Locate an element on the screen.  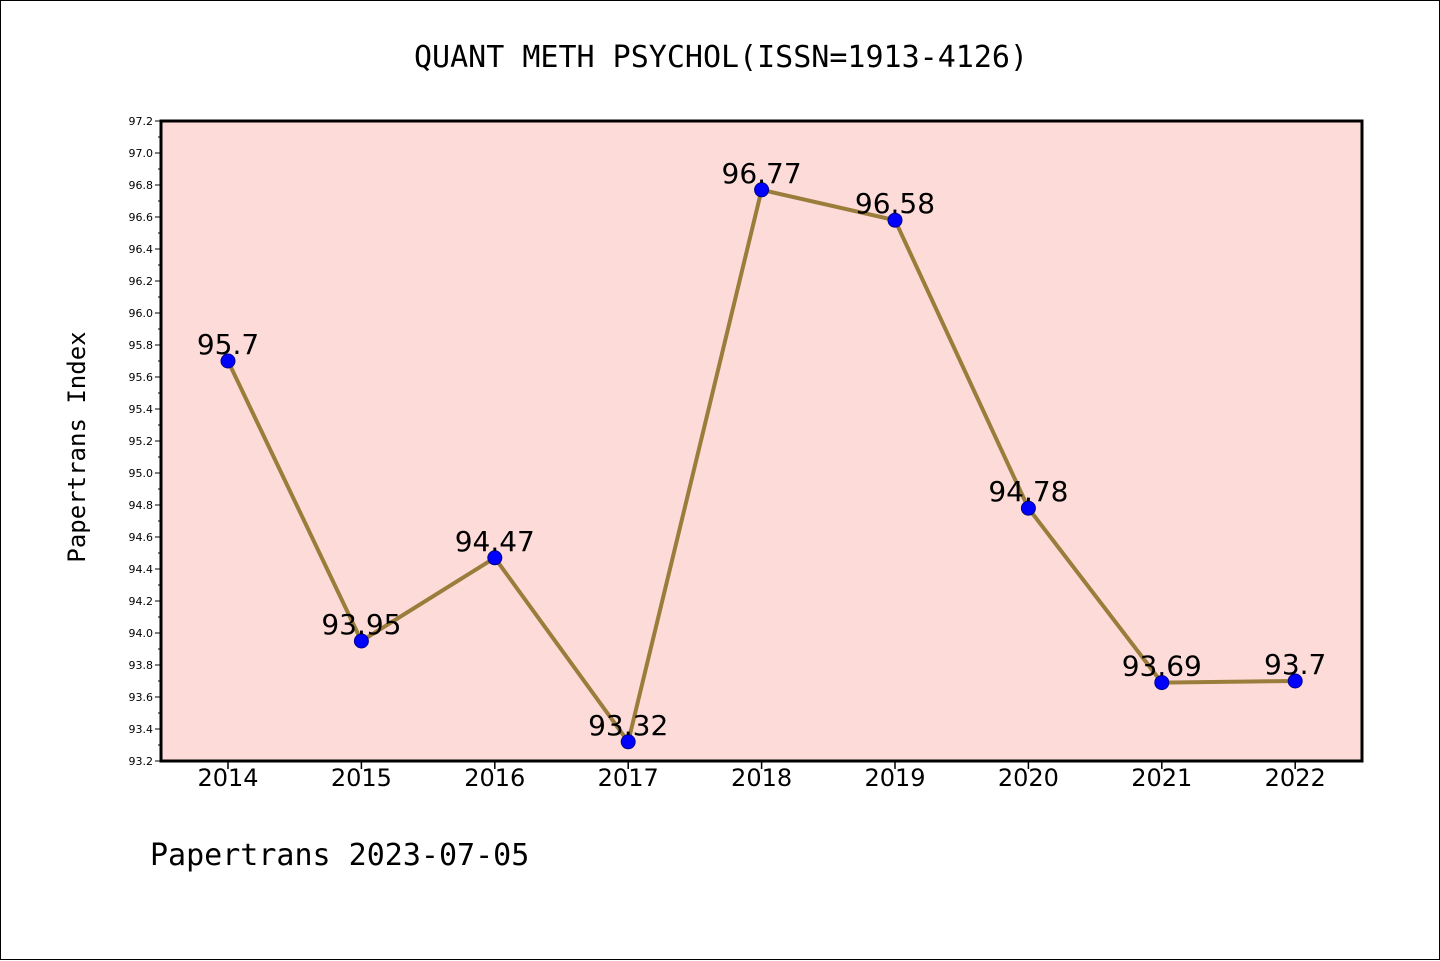
y-tick-label: 94.2 is located at coordinates (141, 601).